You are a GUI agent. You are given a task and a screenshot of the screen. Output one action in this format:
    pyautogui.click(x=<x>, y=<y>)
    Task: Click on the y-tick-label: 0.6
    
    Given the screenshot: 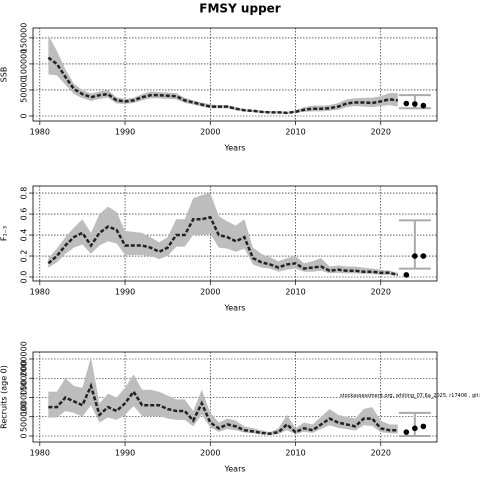 What is the action you would take?
    pyautogui.click(x=24, y=214)
    